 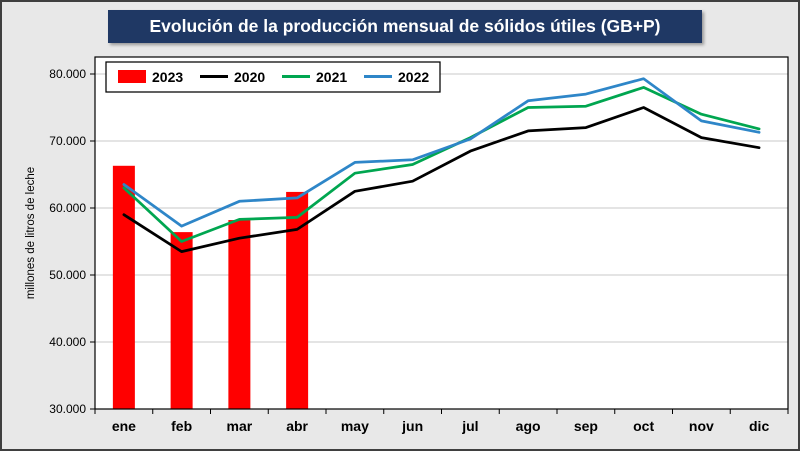 What do you see at coordinates (132, 76) in the screenshot?
I see `legend-swatch-2023` at bounding box center [132, 76].